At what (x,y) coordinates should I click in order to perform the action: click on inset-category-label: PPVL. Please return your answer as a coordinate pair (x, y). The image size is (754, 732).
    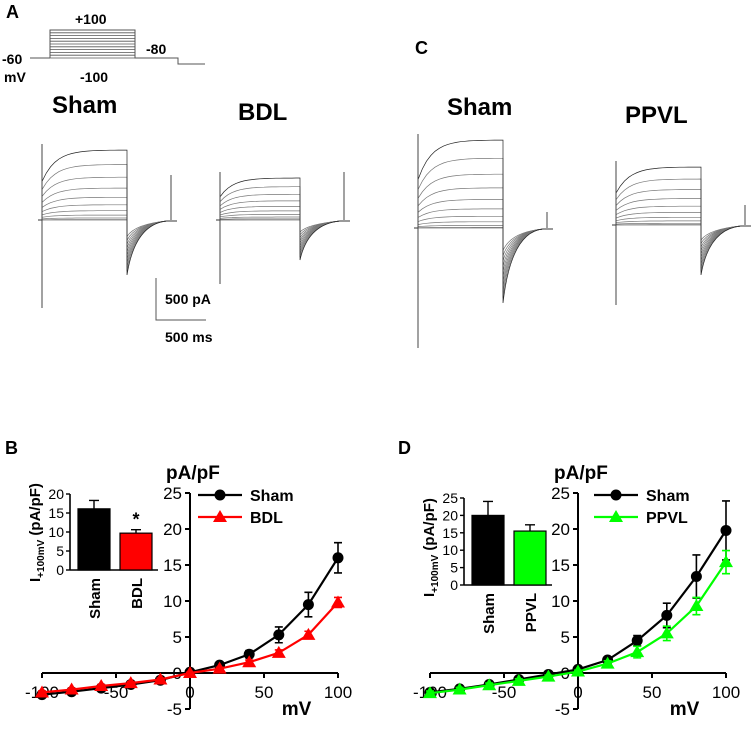
    Looking at the image, I should click on (531, 612).